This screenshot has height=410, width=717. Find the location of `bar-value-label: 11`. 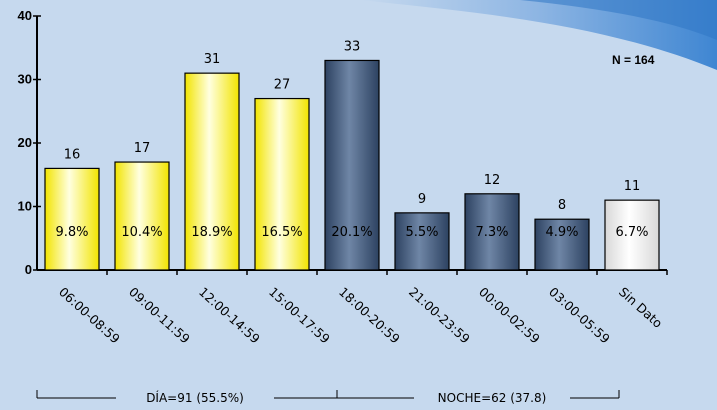

bar-value-label: 11 is located at coordinates (632, 186).